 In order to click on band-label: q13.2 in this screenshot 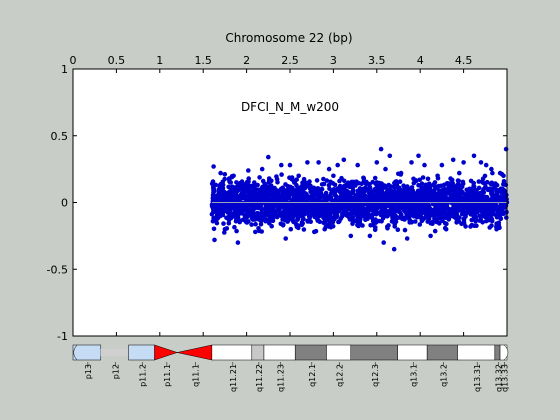, I will do `click(443, 375)`.